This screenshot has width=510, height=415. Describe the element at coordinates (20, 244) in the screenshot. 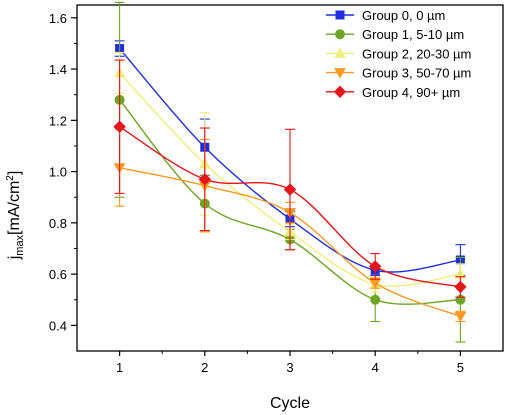

I see `y-axis-title-sub: max` at that location.